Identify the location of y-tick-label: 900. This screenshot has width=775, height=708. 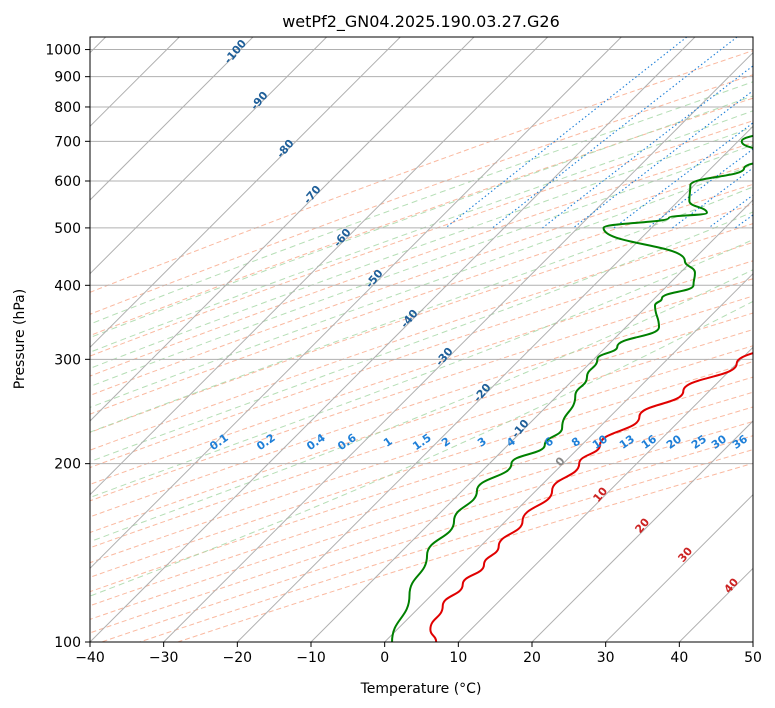
(67, 78).